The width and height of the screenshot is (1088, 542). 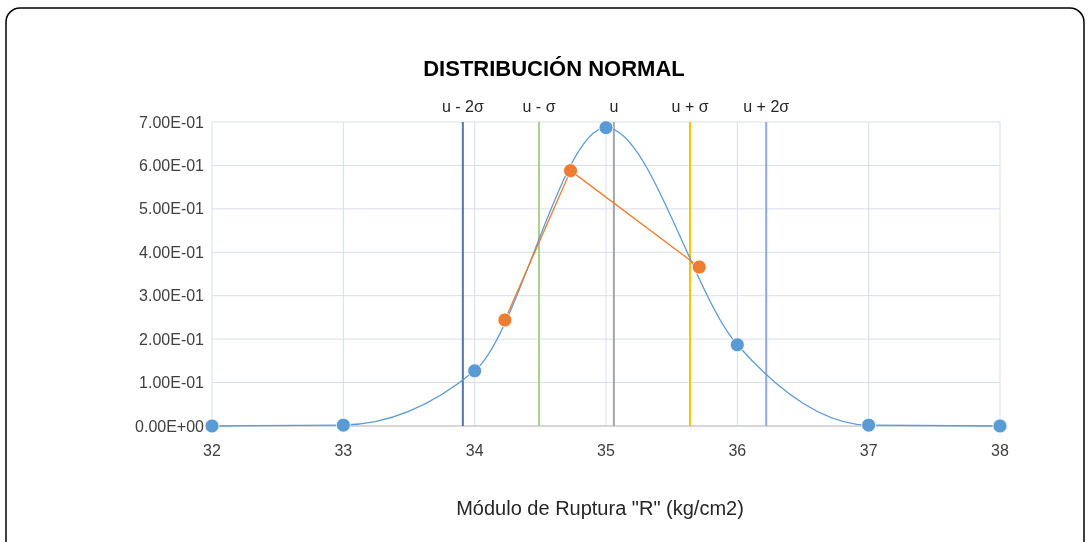 What do you see at coordinates (172, 122) in the screenshot?
I see `y-tick-label: 7.00E-01` at bounding box center [172, 122].